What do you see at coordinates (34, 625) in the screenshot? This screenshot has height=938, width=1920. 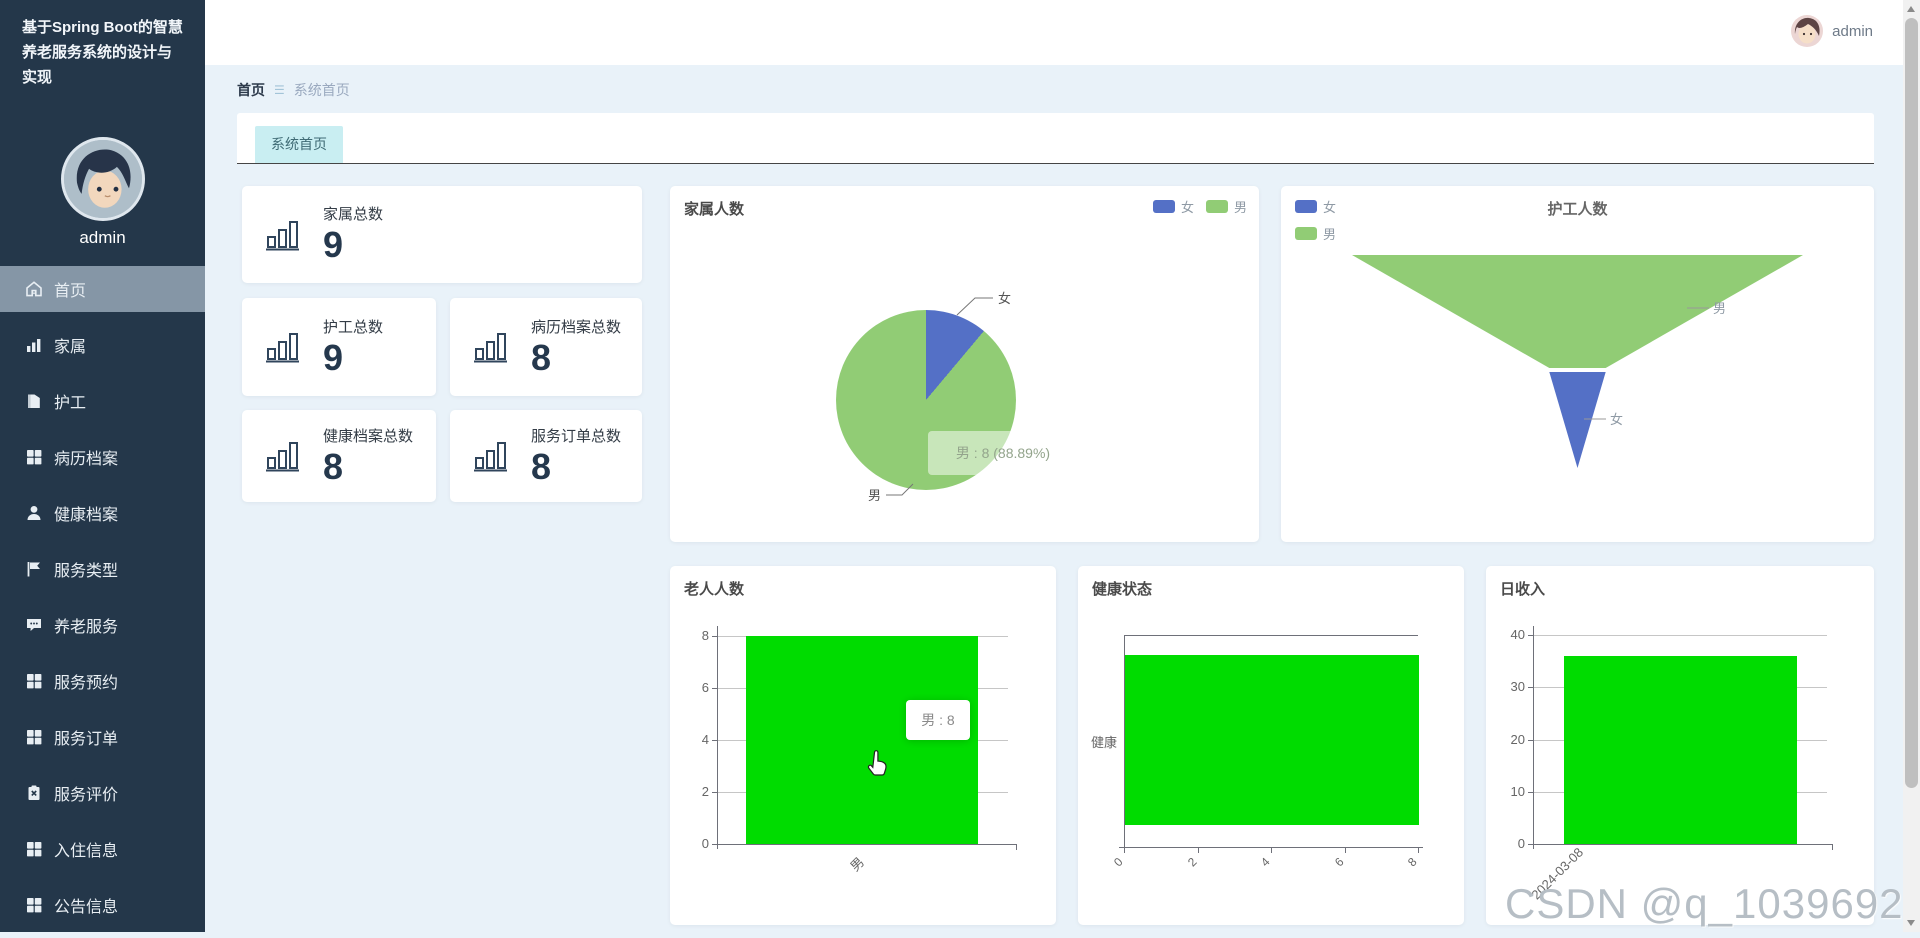 I see `comment-icon` at bounding box center [34, 625].